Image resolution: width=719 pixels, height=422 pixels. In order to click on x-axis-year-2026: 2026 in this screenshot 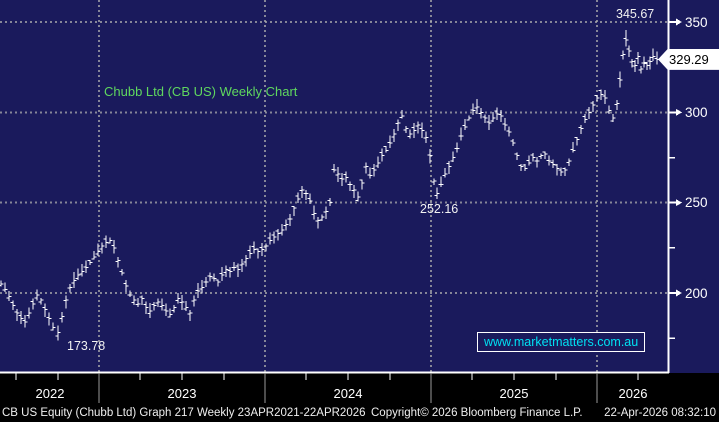, I will do `click(633, 393)`.